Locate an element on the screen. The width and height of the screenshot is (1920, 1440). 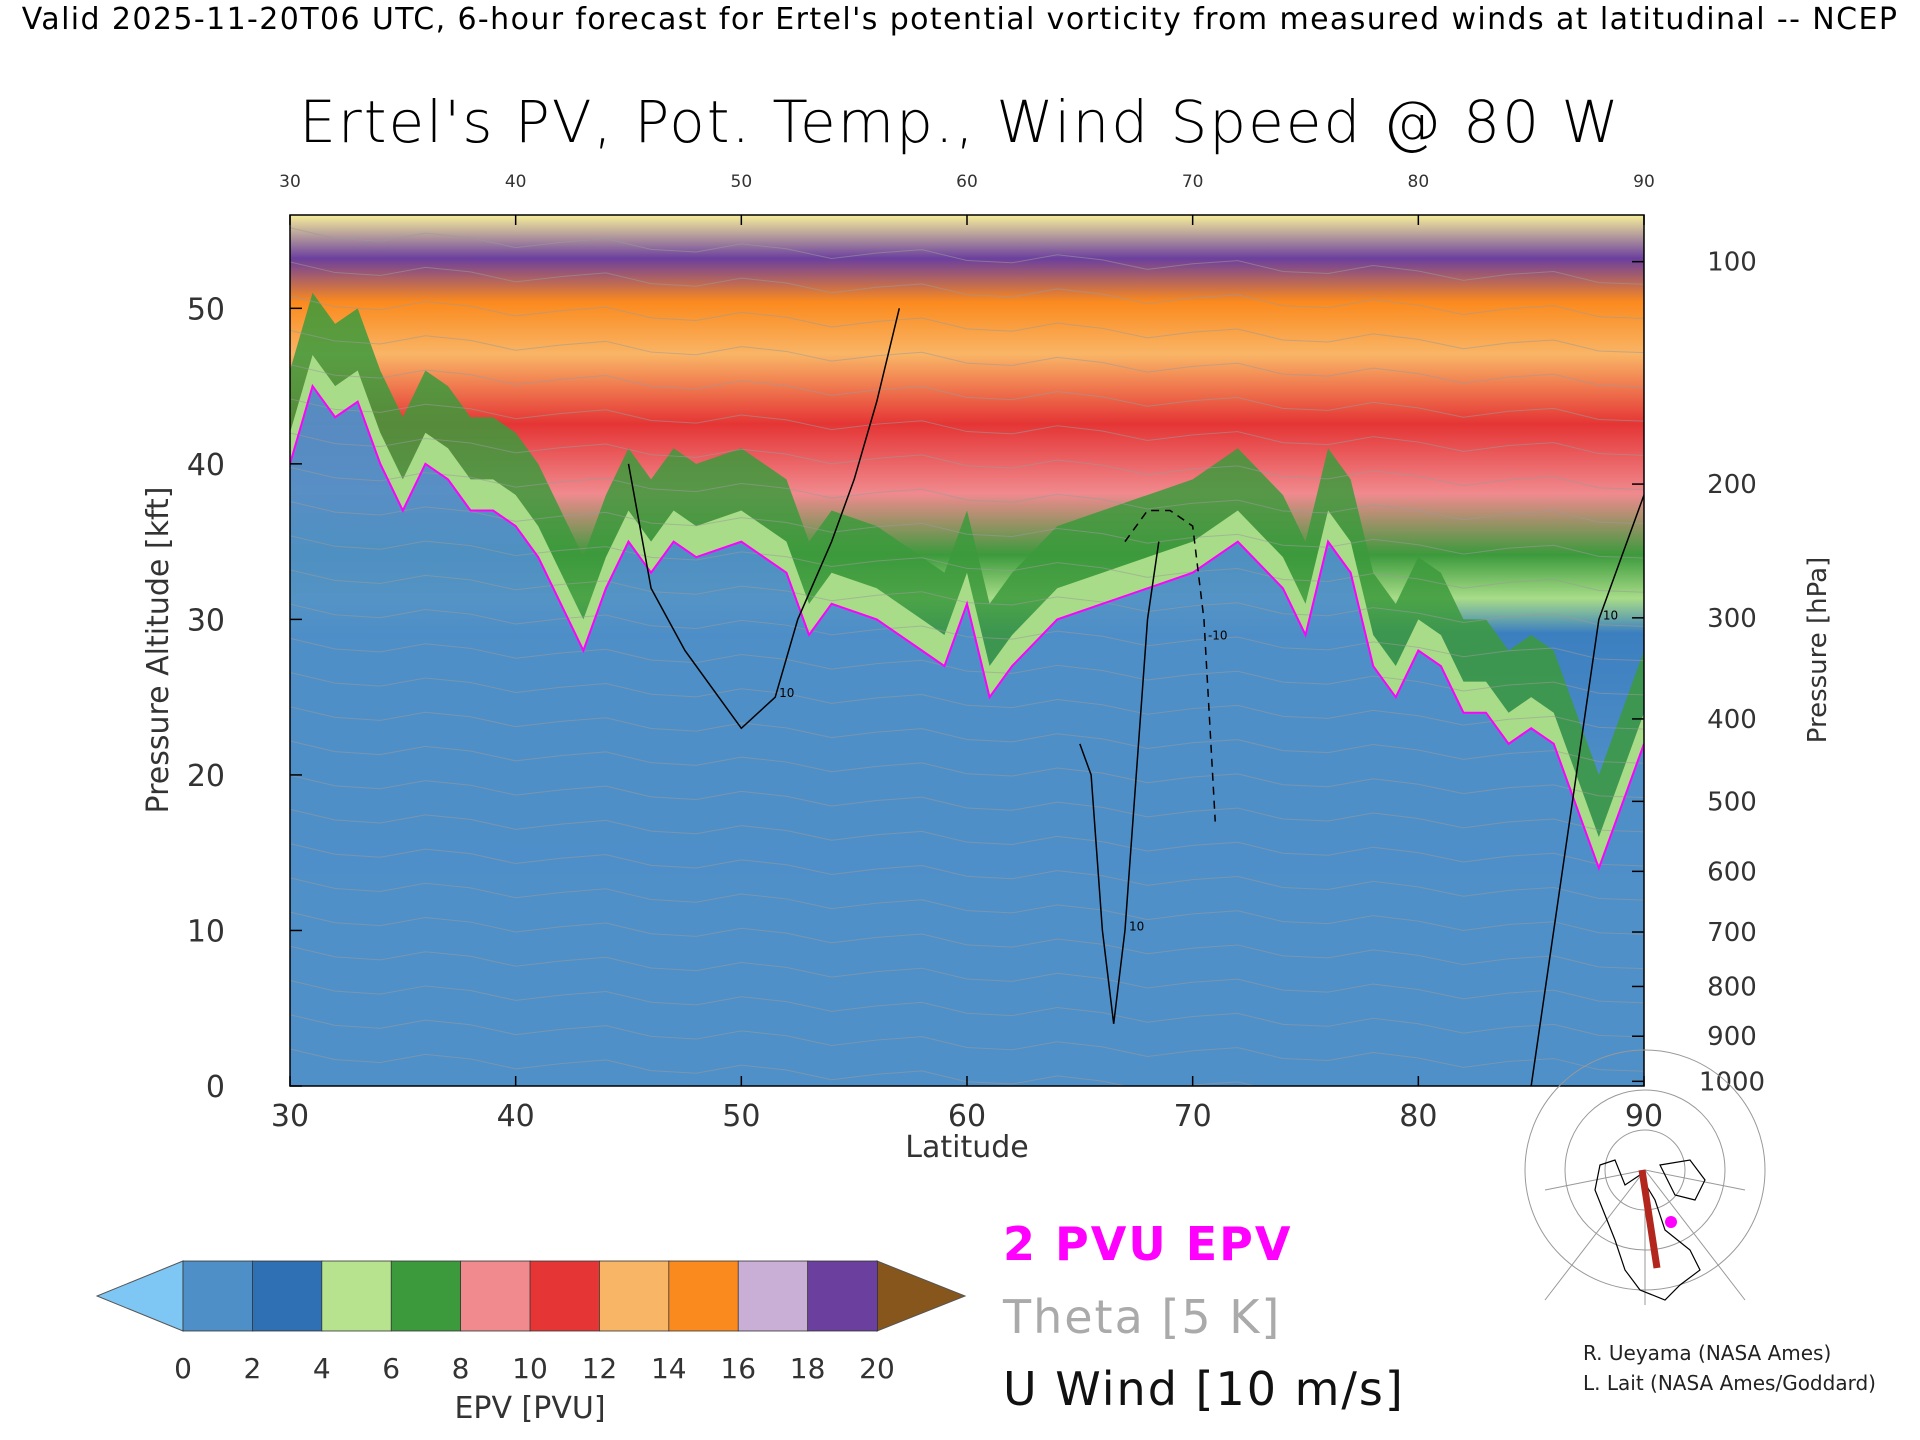
credit-line-1: R. Ueyama (NASA Ames) is located at coordinates (1707, 1353).